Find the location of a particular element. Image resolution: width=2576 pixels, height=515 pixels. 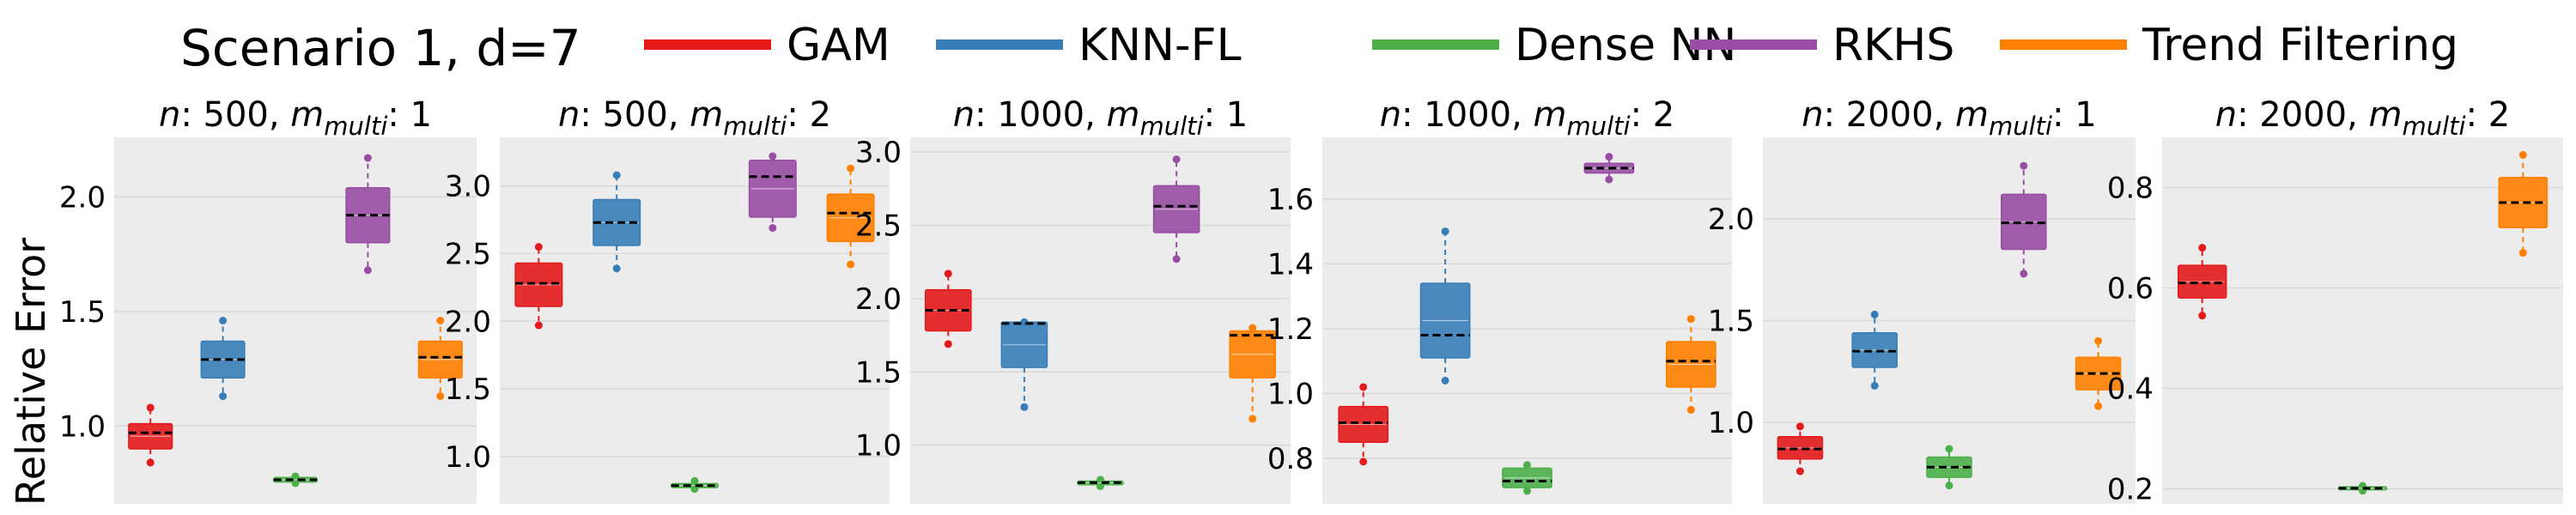

panel-1: 1.0 1.5 2.0 n: 500, mmulti: 1 is located at coordinates (268, 299).